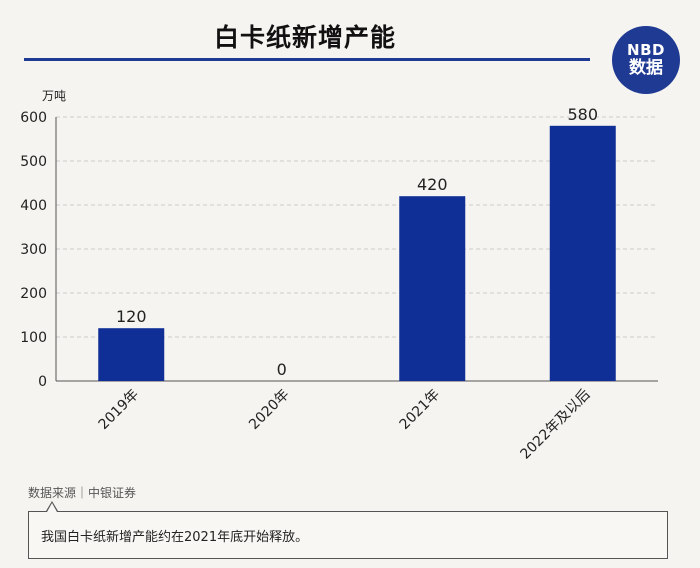 This screenshot has width=700, height=568. What do you see at coordinates (307, 59) in the screenshot?
I see `title-rule` at bounding box center [307, 59].